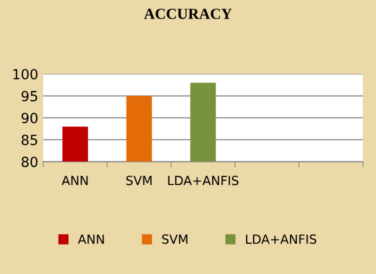  I want to click on y-tick-label: 80, so click(30, 162).